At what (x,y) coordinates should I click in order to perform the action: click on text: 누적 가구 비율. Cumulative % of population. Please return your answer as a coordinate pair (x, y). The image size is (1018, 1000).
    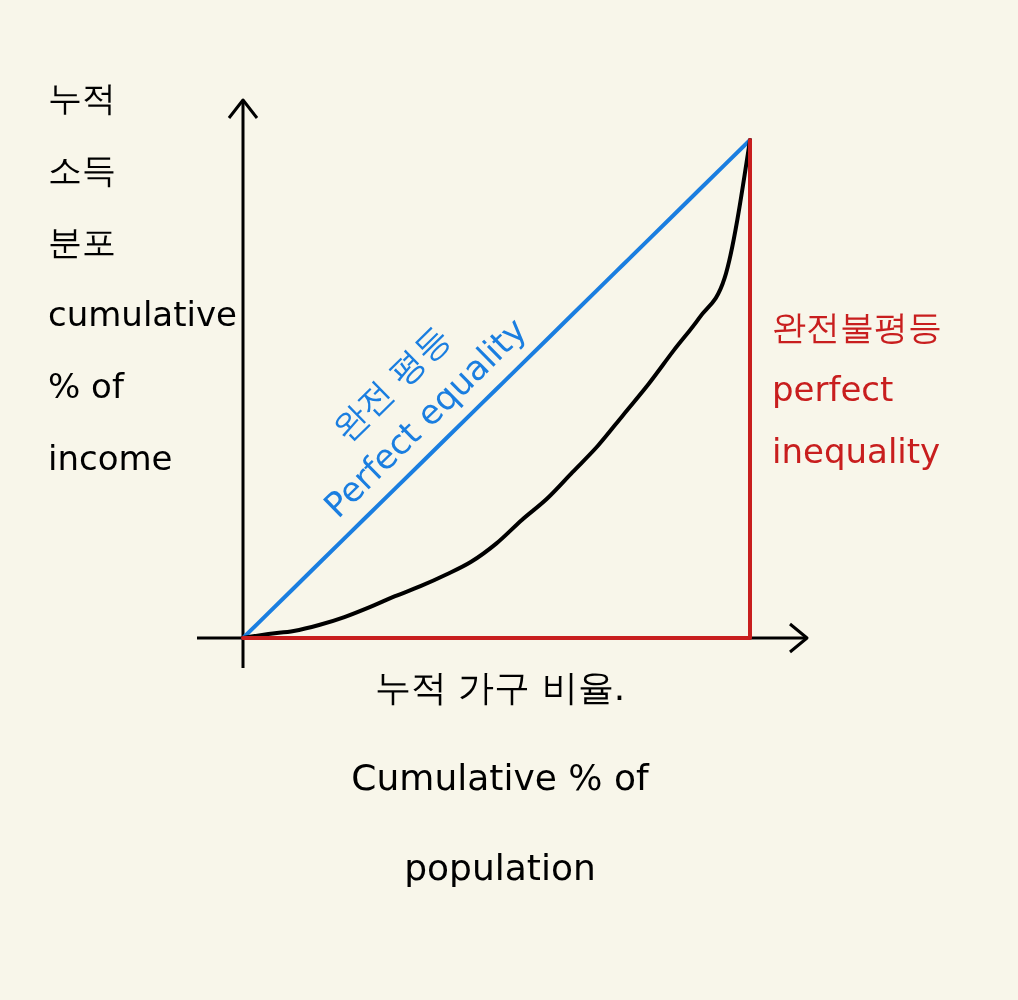
    Looking at the image, I should click on (500, 777).